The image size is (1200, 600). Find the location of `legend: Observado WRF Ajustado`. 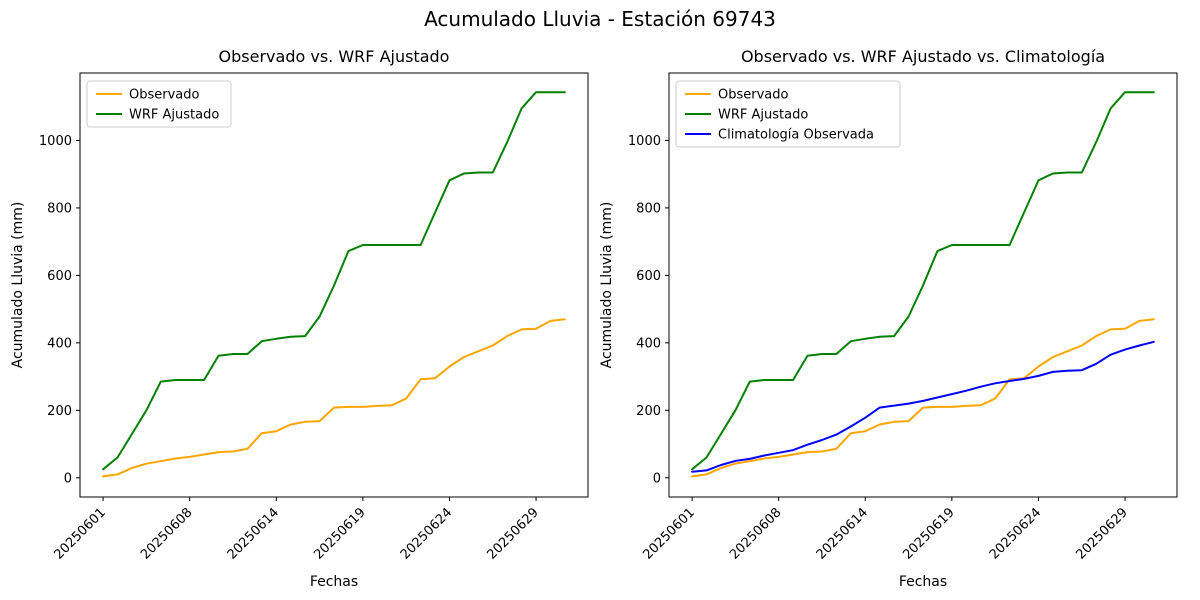

legend: Observado WRF Ajustado is located at coordinates (159, 104).